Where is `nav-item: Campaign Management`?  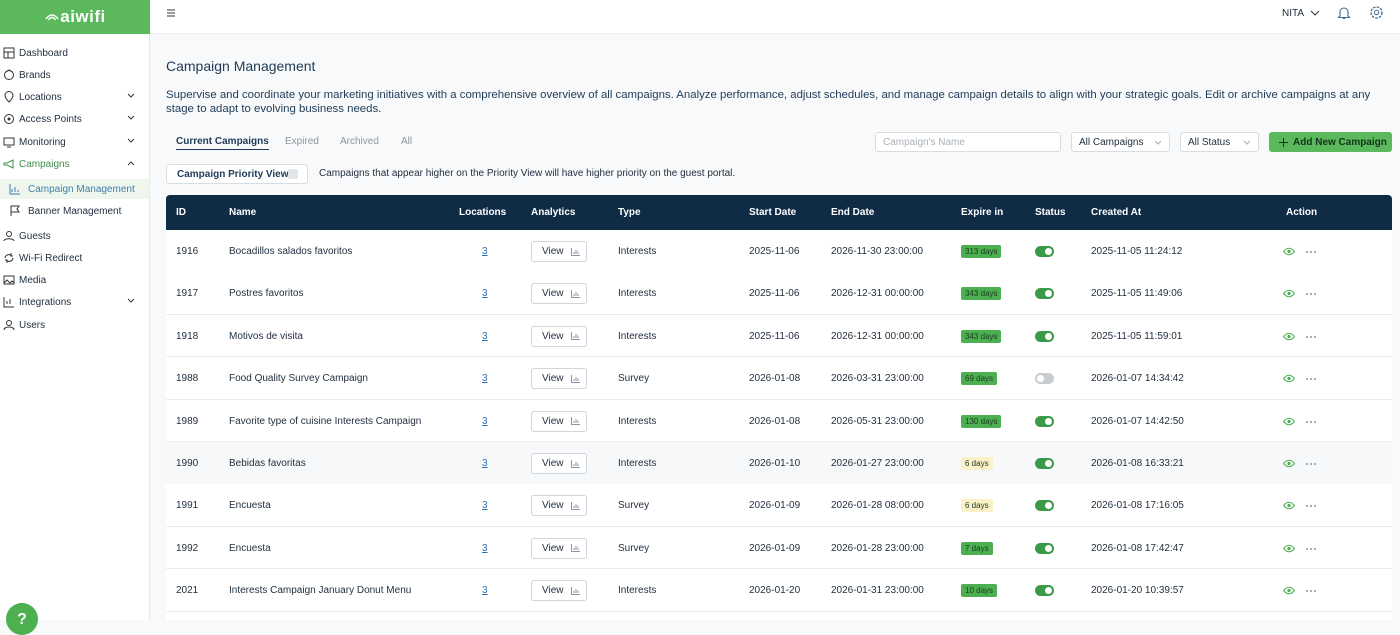 nav-item: Campaign Management is located at coordinates (74, 189).